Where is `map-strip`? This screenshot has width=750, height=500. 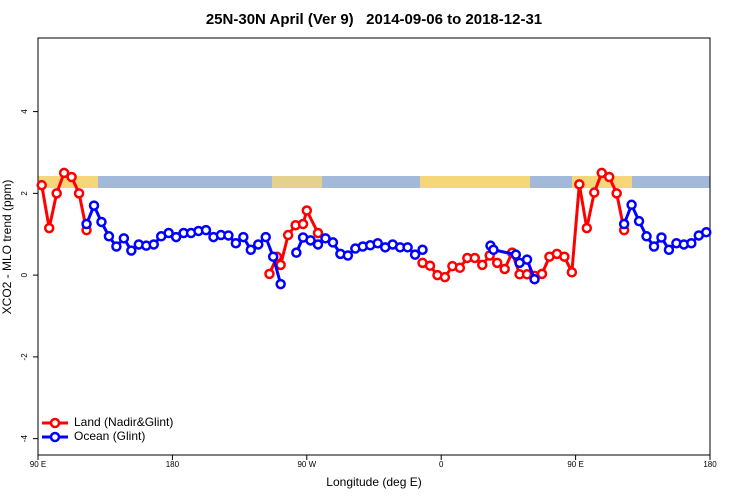
map-strip is located at coordinates (374, 182).